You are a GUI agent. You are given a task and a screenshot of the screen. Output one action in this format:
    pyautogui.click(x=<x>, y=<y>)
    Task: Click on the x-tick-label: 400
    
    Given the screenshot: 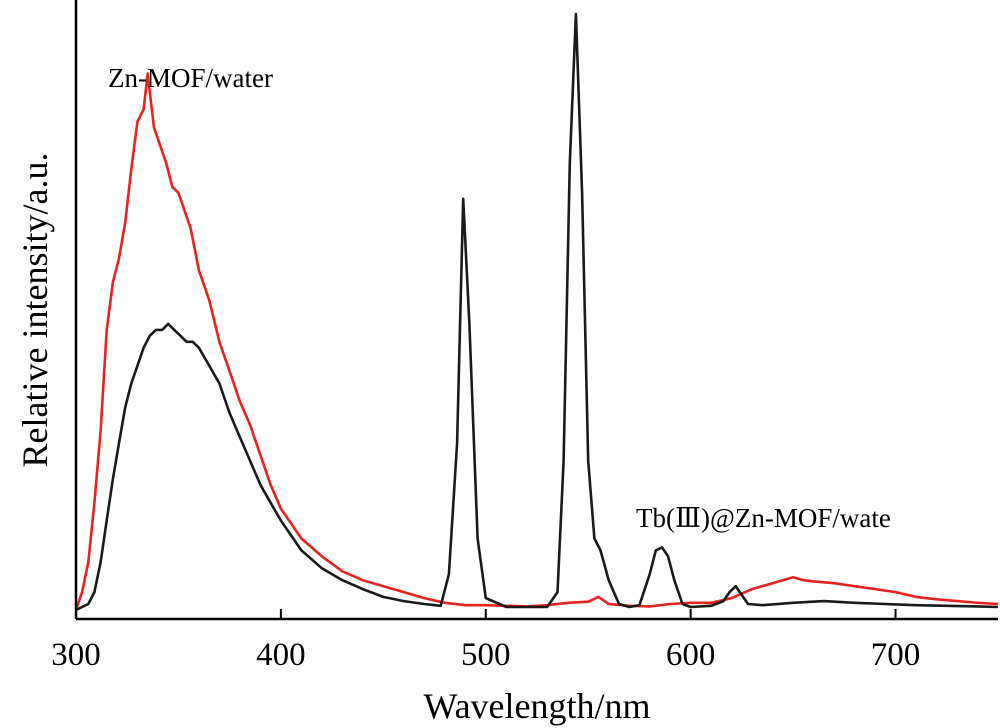 What is the action you would take?
    pyautogui.click(x=281, y=655)
    